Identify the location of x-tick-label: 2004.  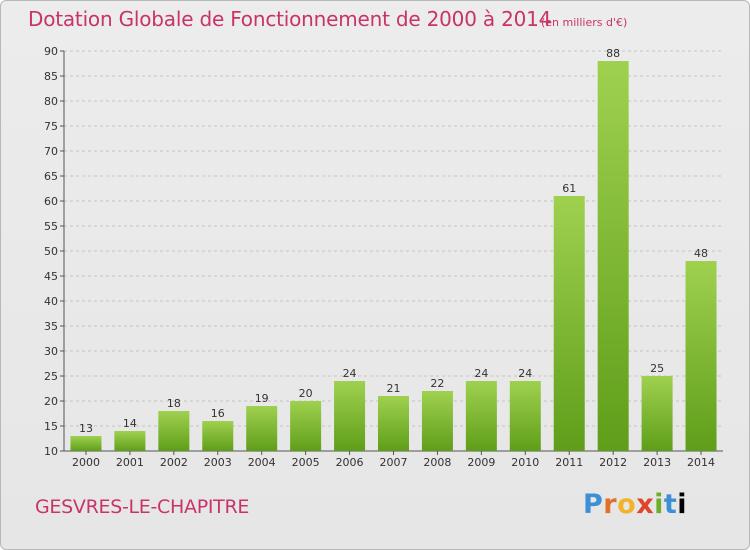
(262, 462).